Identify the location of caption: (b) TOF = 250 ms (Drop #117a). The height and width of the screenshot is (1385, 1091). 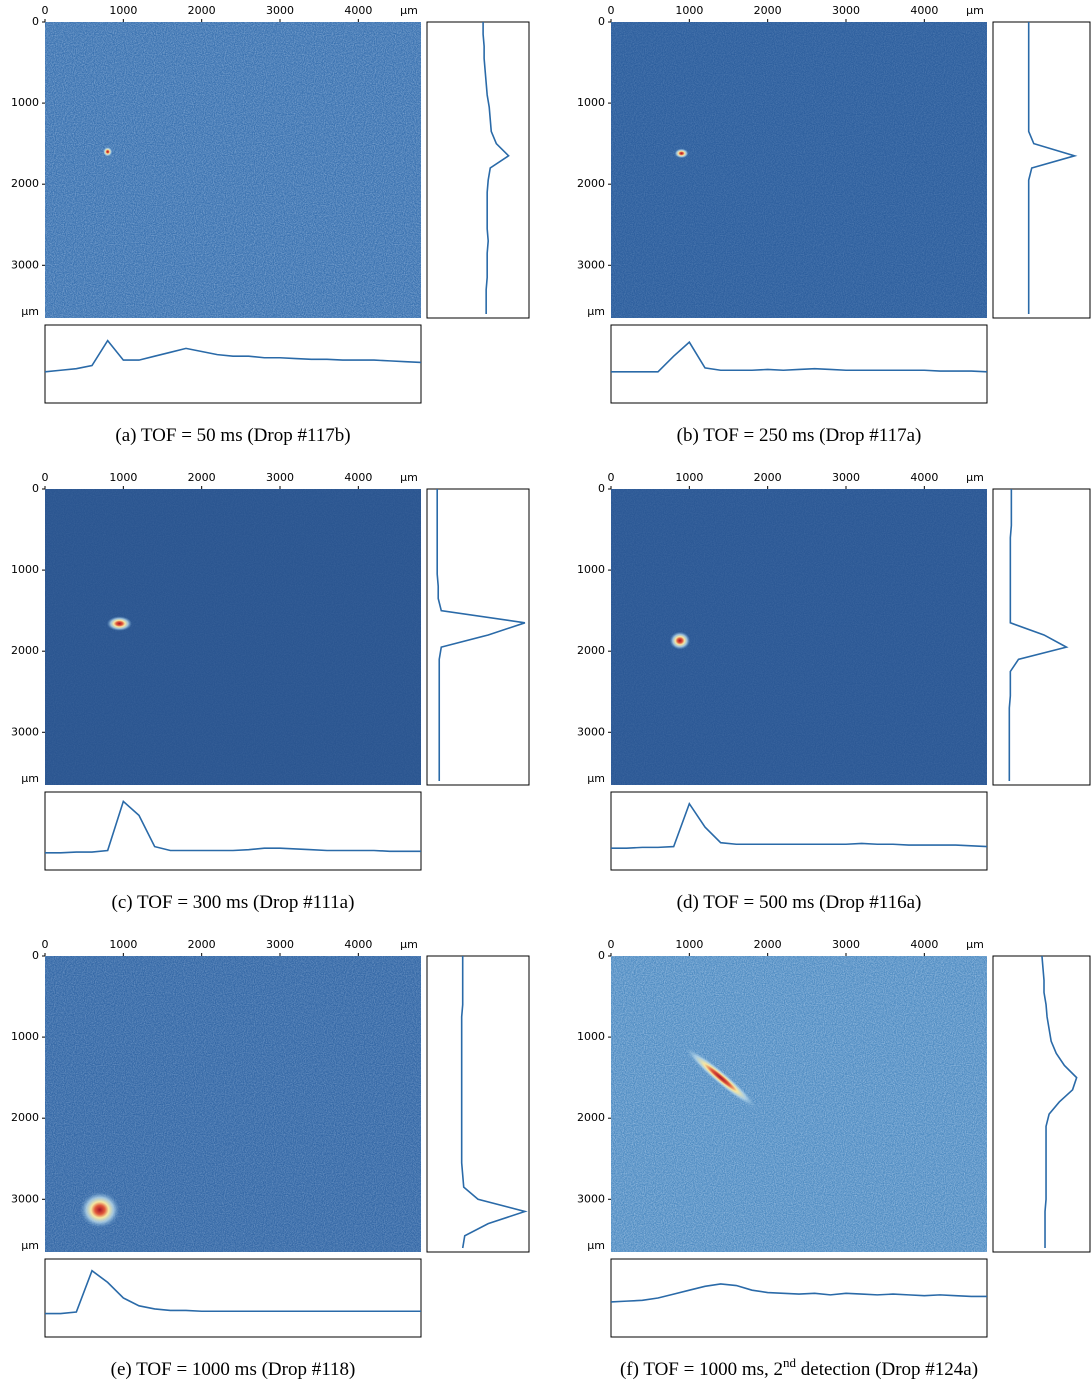
(799, 435).